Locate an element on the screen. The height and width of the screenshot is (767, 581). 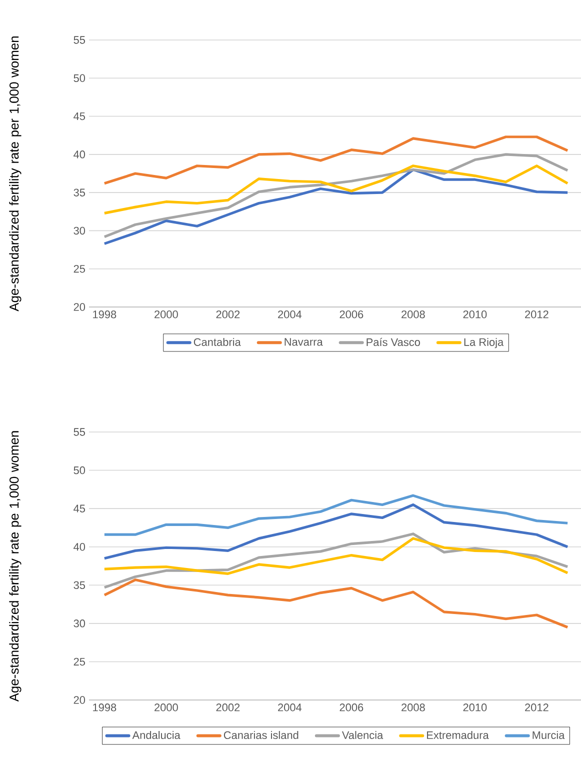
legend-label: Andalucia is located at coordinates (156, 735).